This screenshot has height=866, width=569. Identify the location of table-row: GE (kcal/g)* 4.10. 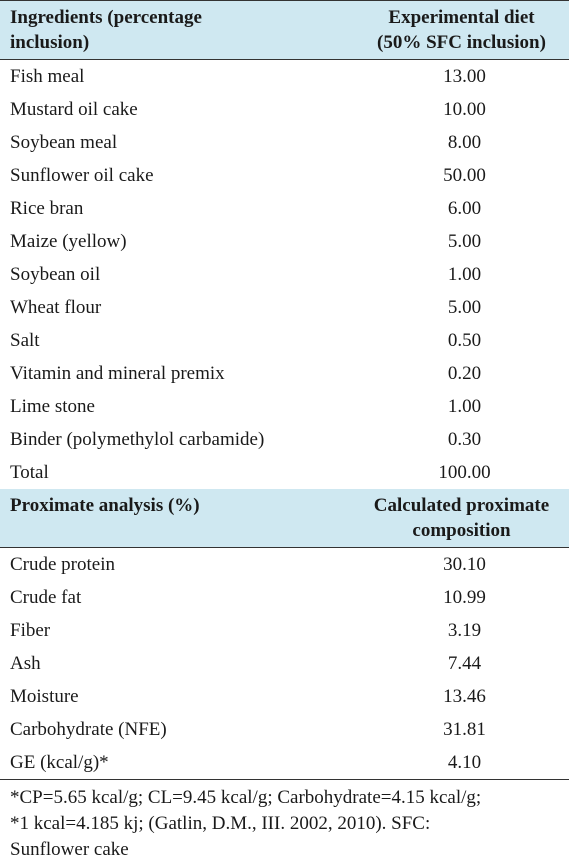
(284, 763).